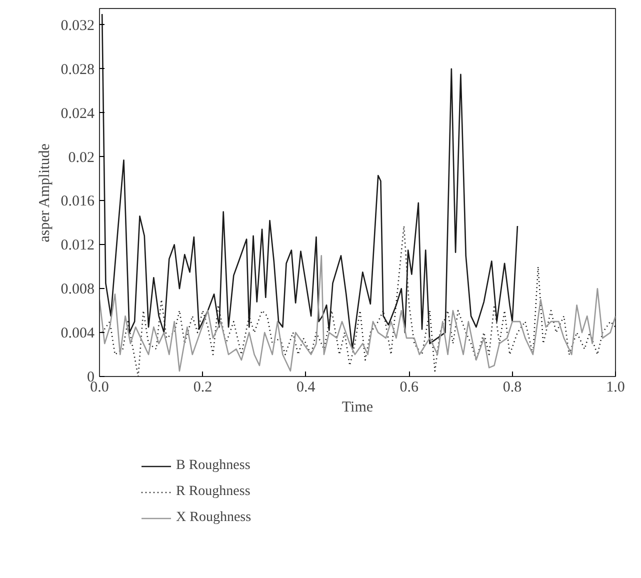  Describe the element at coordinates (615, 388) in the screenshot. I see `x-tick-label: 1.0` at that location.